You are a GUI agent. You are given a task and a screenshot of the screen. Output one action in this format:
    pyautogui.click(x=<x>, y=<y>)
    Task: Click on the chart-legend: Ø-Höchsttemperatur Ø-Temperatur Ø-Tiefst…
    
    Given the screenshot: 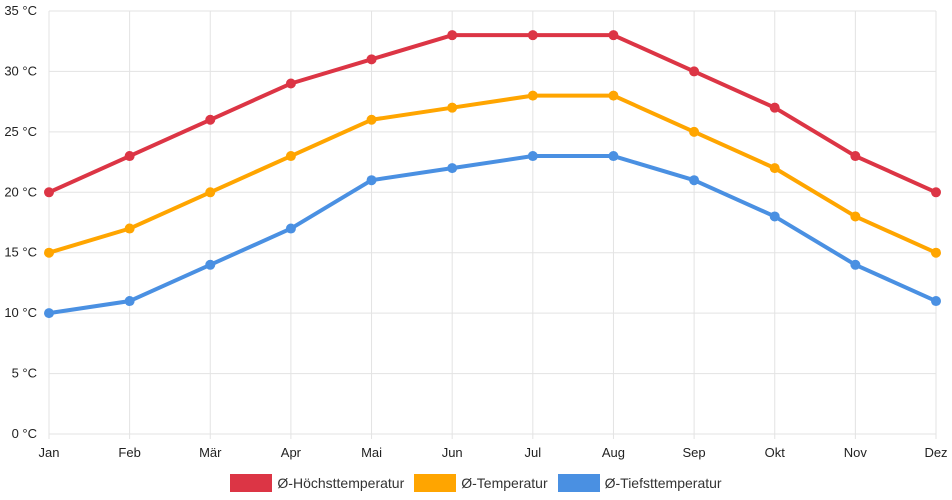 What is the action you would take?
    pyautogui.click(x=476, y=483)
    